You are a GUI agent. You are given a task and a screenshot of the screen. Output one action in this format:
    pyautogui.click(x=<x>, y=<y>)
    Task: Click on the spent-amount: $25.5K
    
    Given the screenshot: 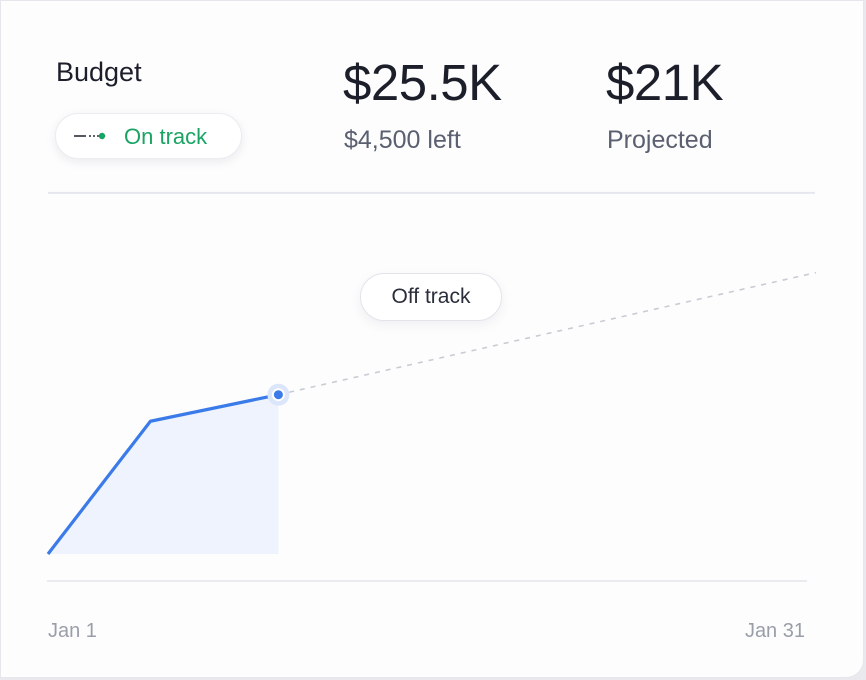 What is the action you would take?
    pyautogui.click(x=422, y=82)
    